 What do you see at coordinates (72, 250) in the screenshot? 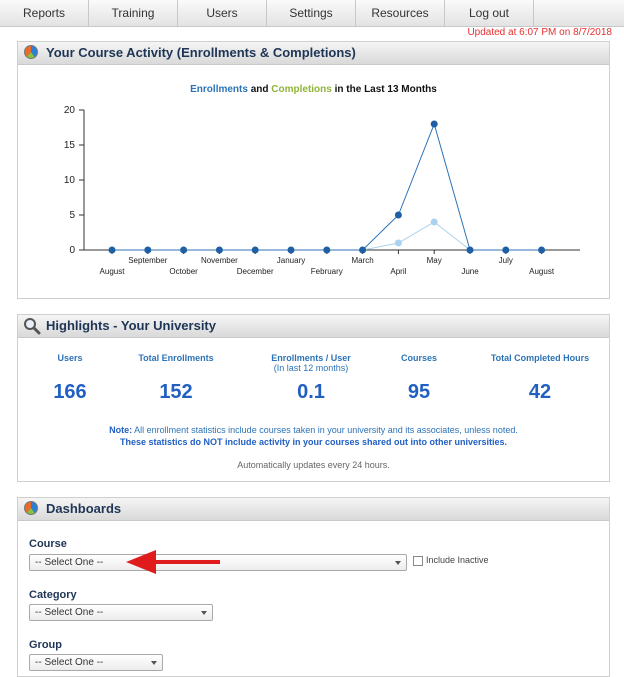
I see `y-tick-label: 0` at bounding box center [72, 250].